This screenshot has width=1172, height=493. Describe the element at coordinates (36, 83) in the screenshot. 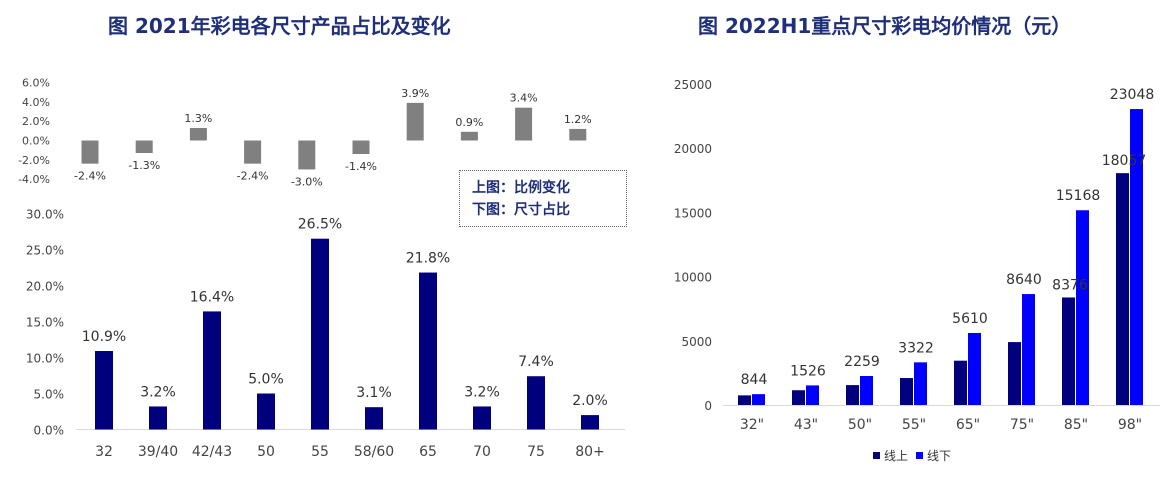

I see `change-y-tick: 6.0%` at that location.